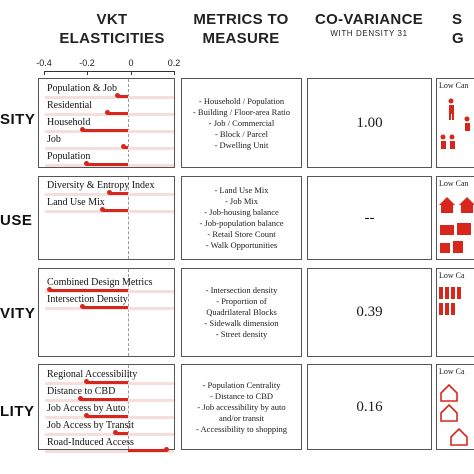 Image resolution: width=474 pixels, height=474 pixels. Describe the element at coordinates (69, 156) in the screenshot. I see `elasticity-label: Population` at that location.